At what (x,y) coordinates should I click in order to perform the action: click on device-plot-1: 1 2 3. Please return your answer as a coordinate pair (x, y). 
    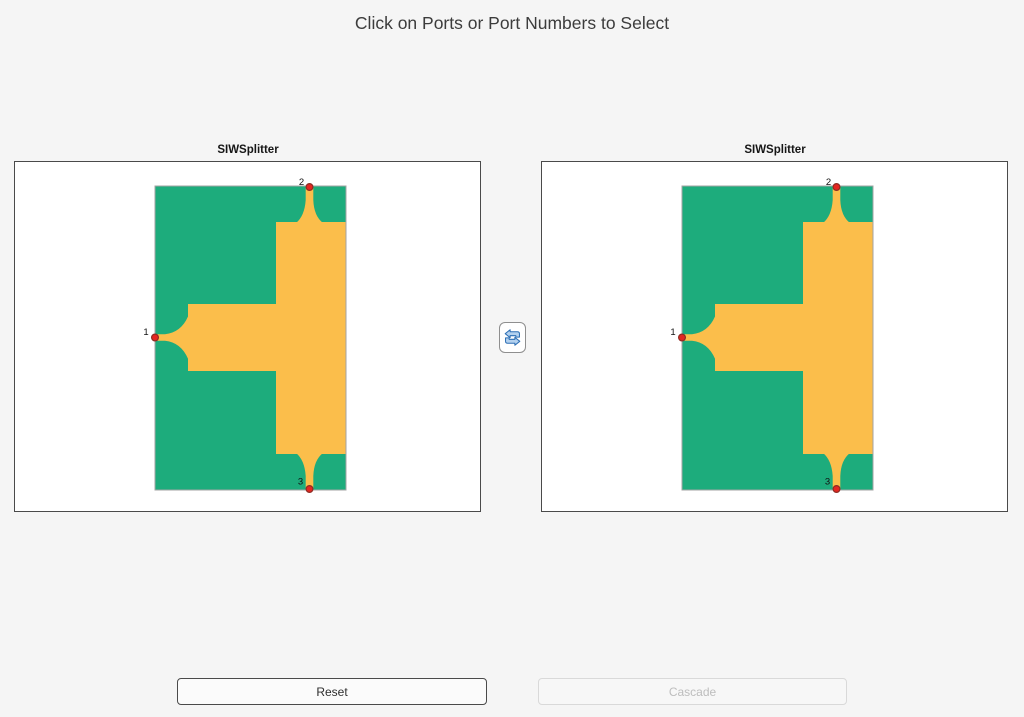
    Looking at the image, I should click on (245, 335).